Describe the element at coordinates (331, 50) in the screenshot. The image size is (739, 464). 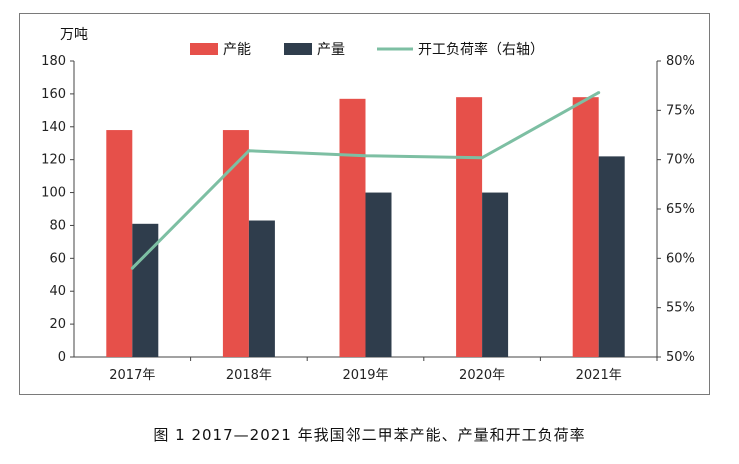
I see `legend-output-label: 产量` at that location.